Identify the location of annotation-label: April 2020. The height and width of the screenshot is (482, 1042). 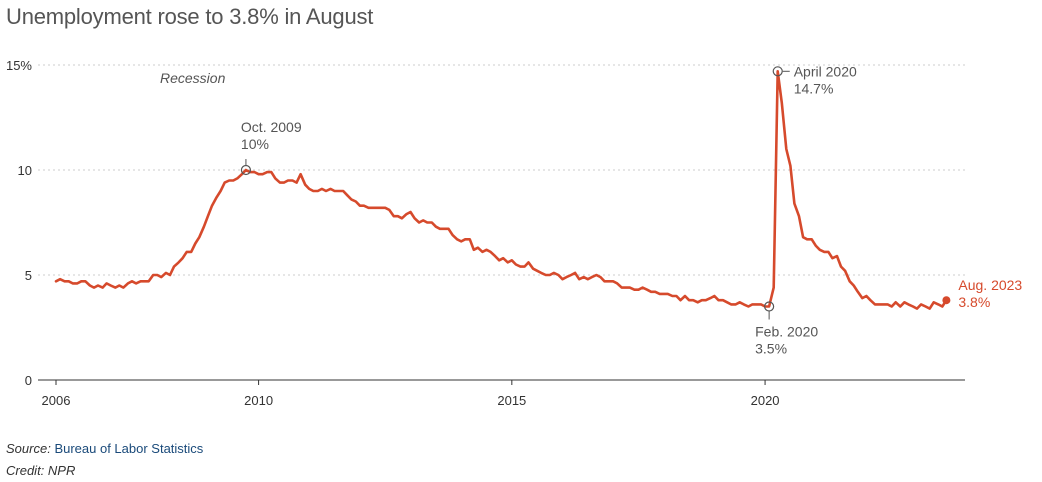
(825, 71).